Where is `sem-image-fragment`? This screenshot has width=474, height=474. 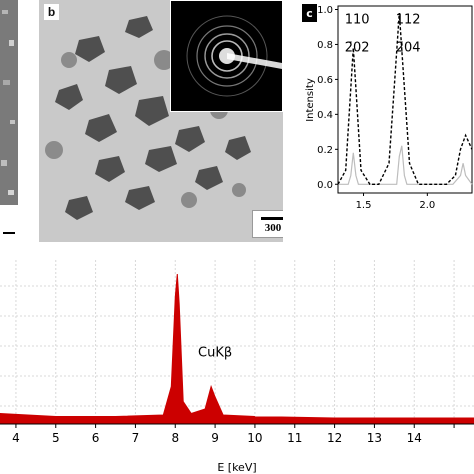
sem-image-fragment is located at coordinates (9, 121).